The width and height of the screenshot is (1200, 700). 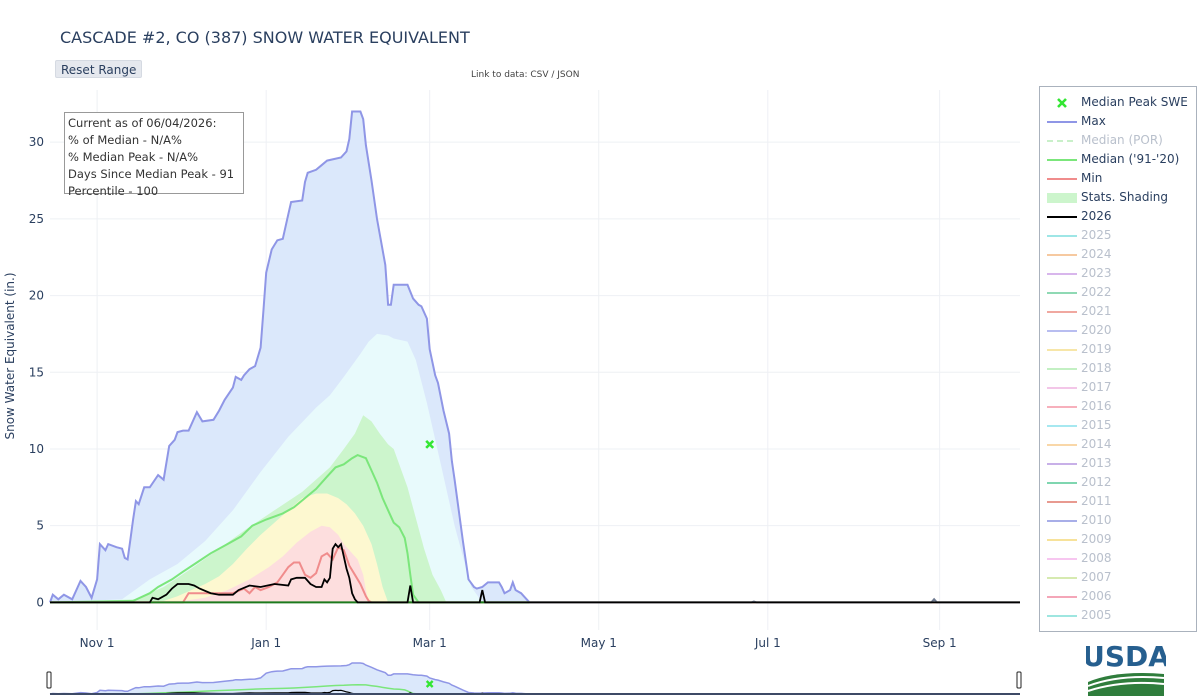 What do you see at coordinates (1096, 558) in the screenshot?
I see `legend-label: 2008` at bounding box center [1096, 558].